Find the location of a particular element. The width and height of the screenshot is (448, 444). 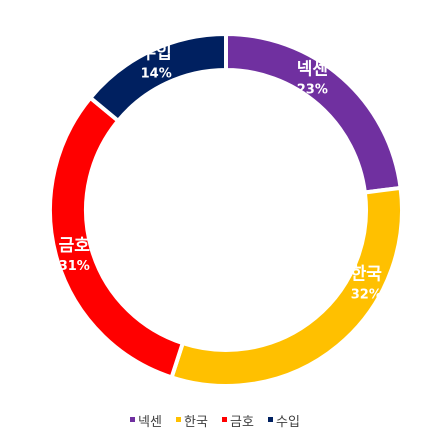

slice-label-value-3: 14% is located at coordinates (156, 74).